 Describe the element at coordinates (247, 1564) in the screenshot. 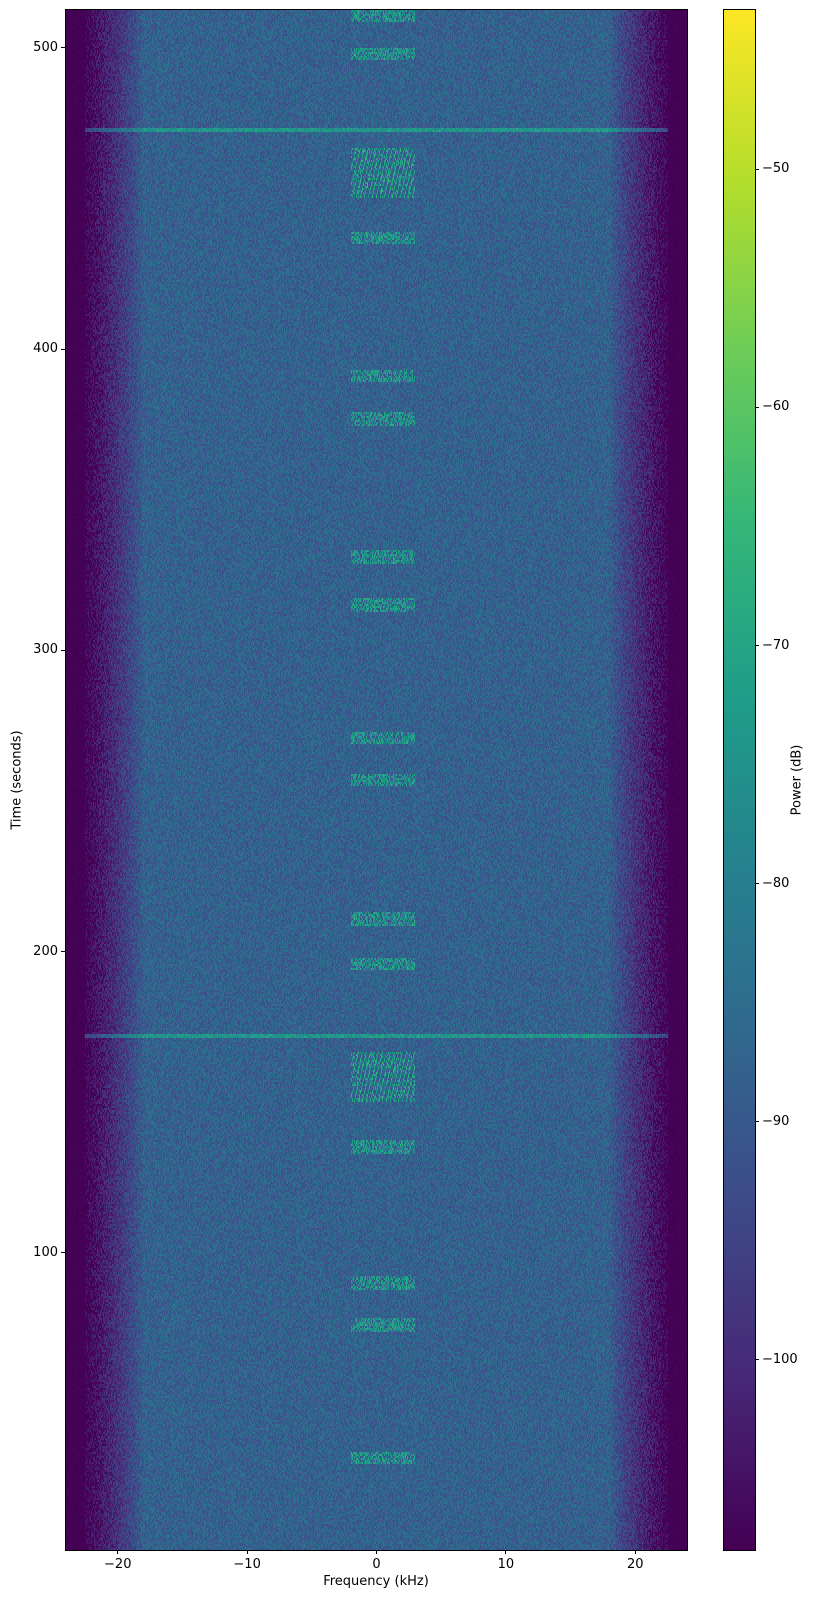

I see `x-tick-label: −10` at that location.